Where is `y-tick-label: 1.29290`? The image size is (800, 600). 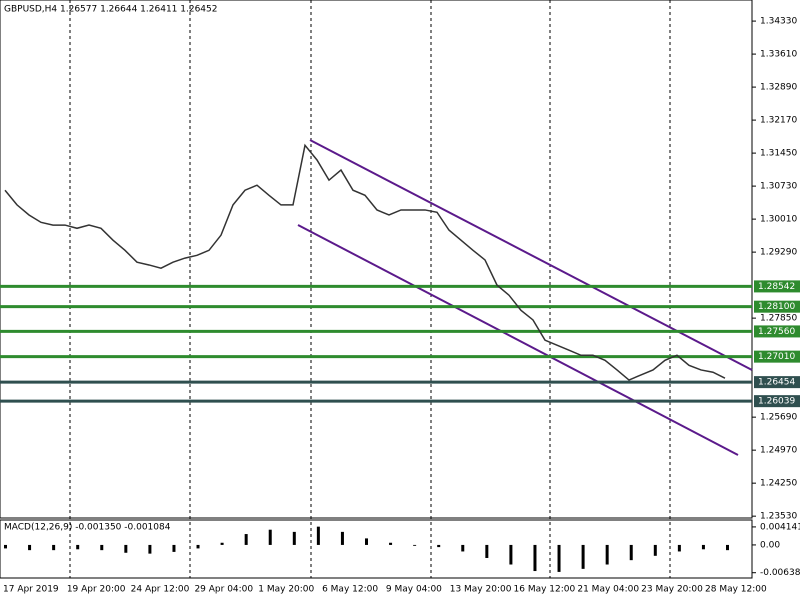 y-tick-label: 1.29290 is located at coordinates (778, 253).